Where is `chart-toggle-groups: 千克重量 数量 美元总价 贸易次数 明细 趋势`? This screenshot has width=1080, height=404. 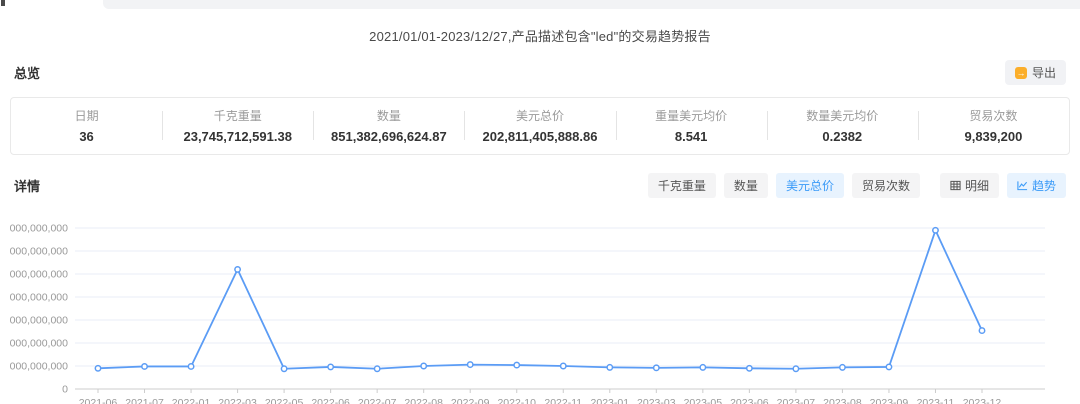 chart-toggle-groups: 千克重量 数量 美元总价 贸易次数 明细 趋势 is located at coordinates (856, 185).